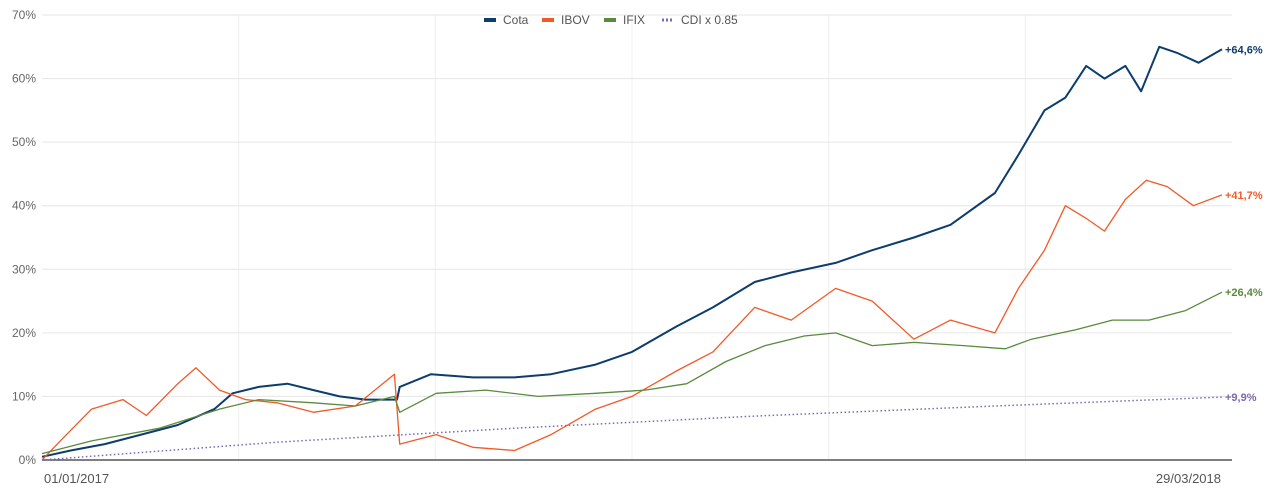 Image resolution: width=1273 pixels, height=495 pixels. Describe the element at coordinates (24, 79) in the screenshot. I see `y-tick-label: 60%` at that location.